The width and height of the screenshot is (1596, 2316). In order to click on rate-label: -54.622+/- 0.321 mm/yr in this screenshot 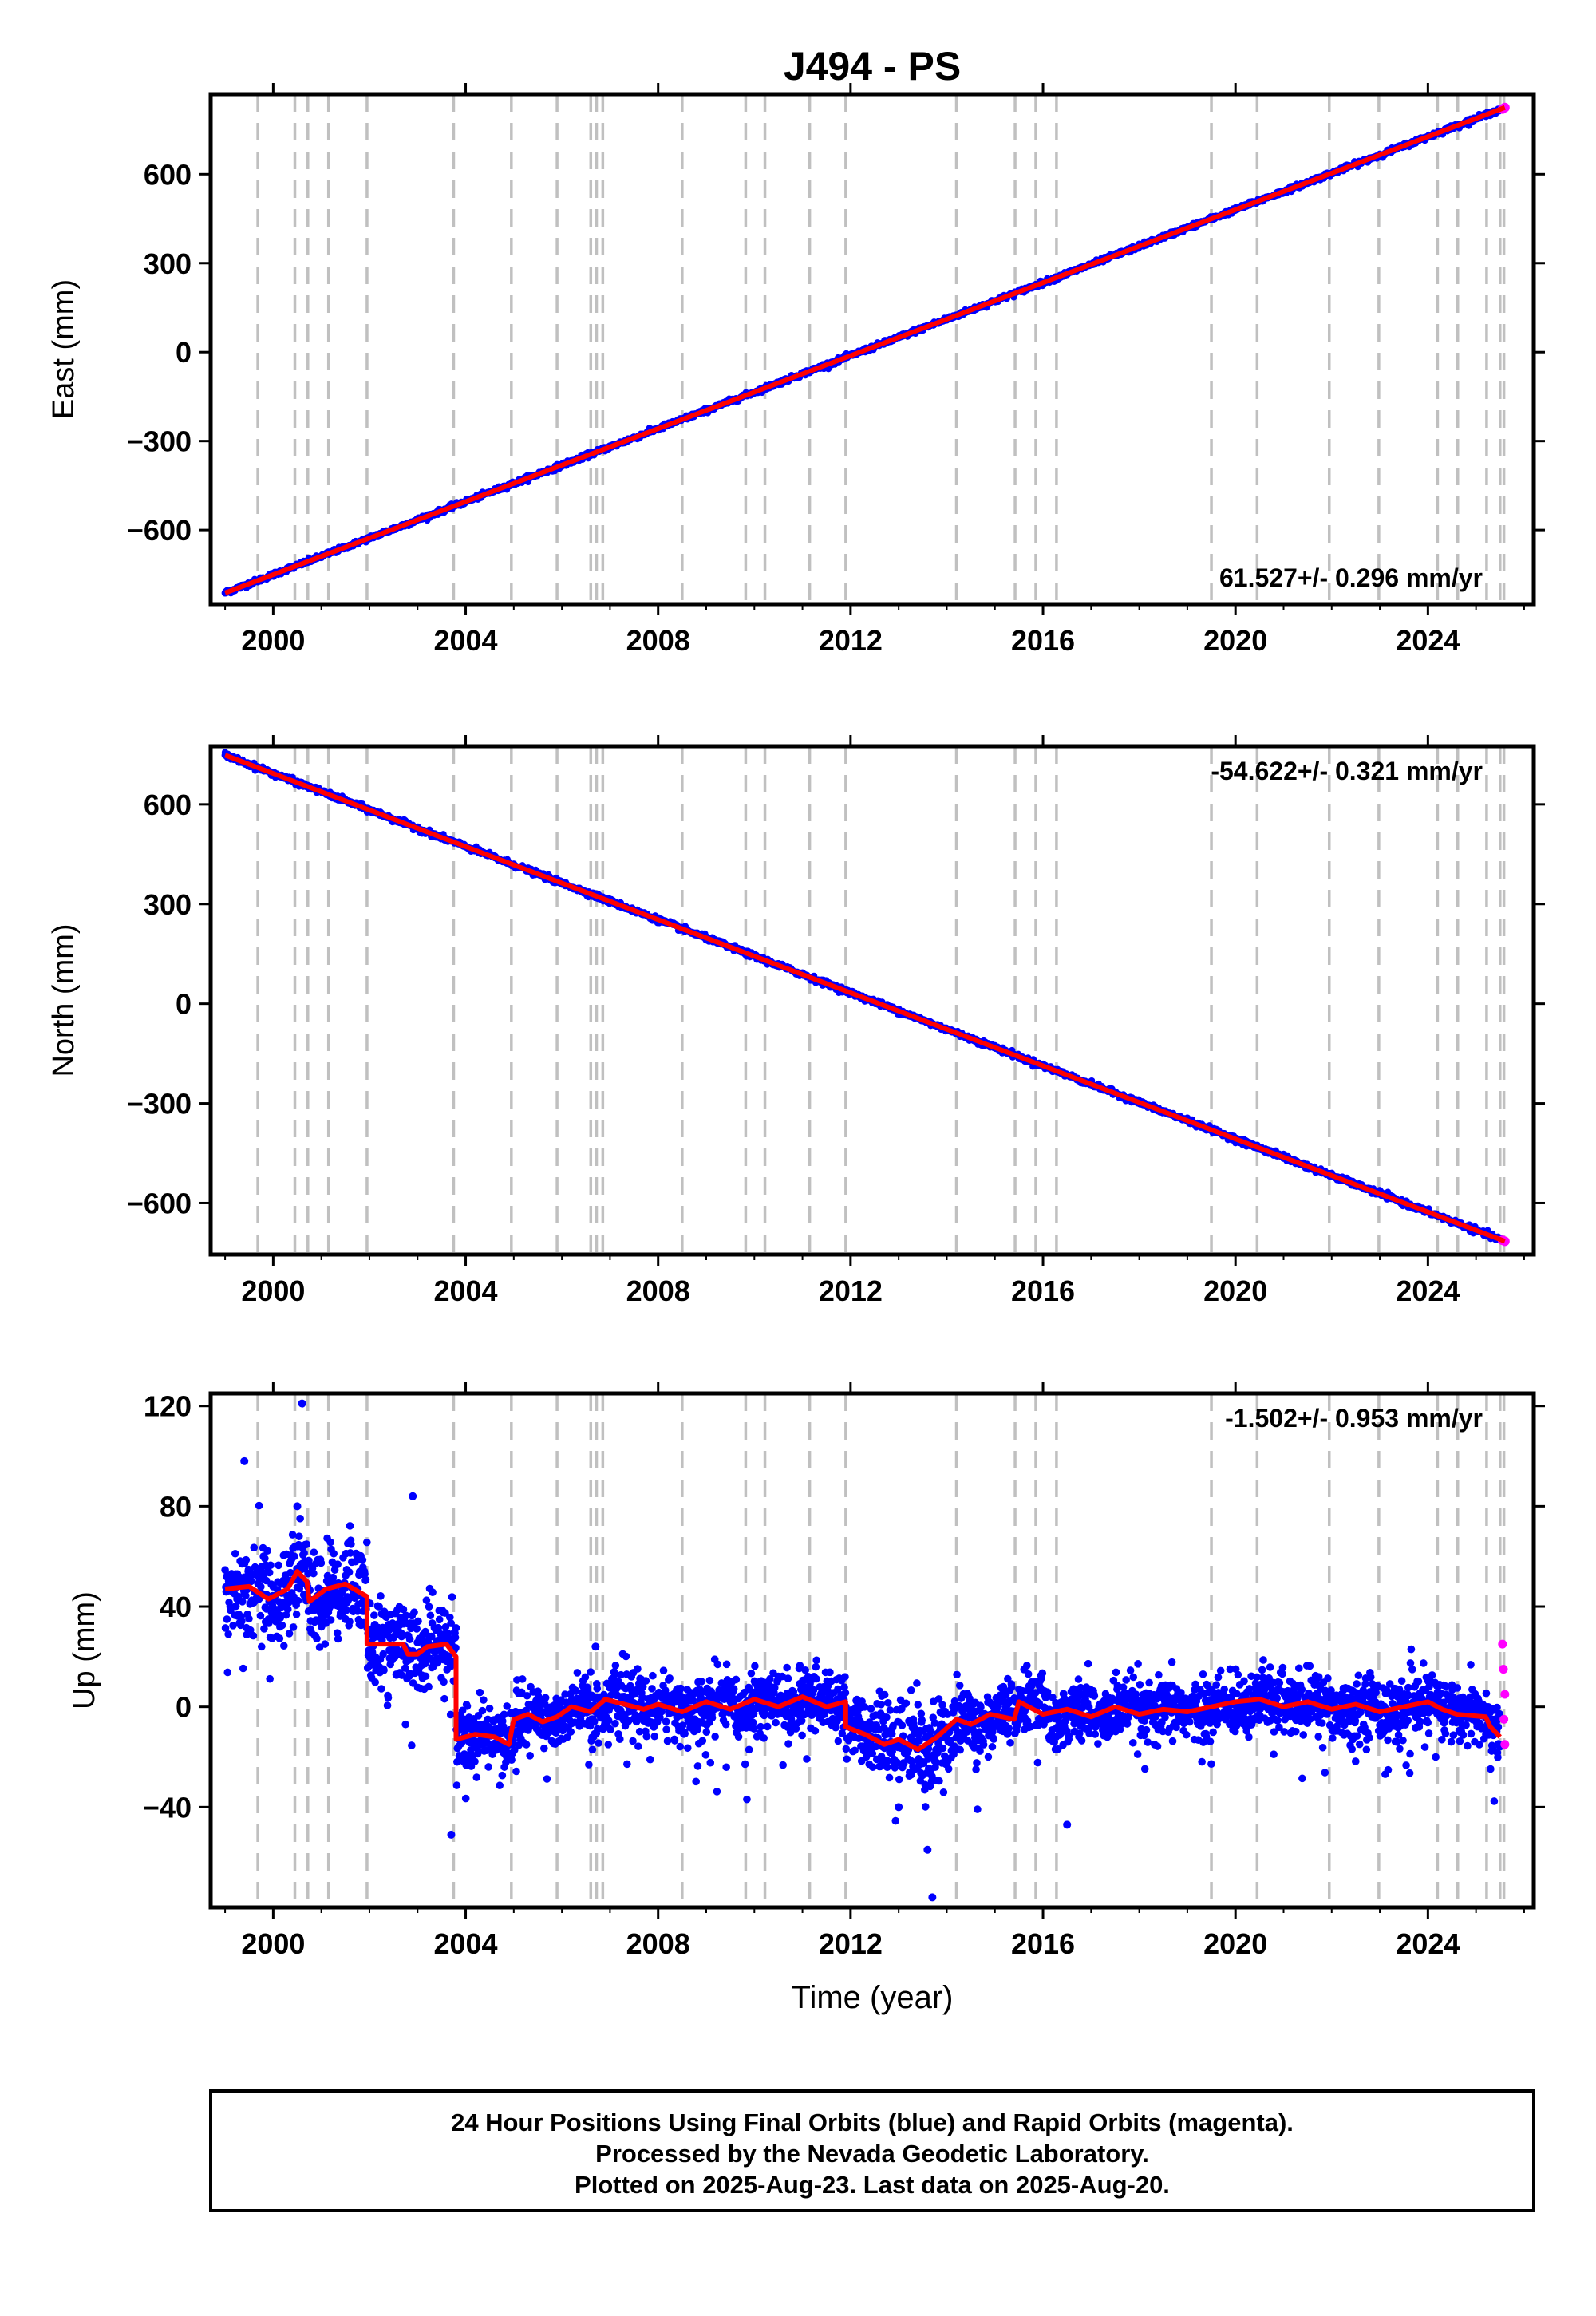, I will do `click(1347, 771)`.